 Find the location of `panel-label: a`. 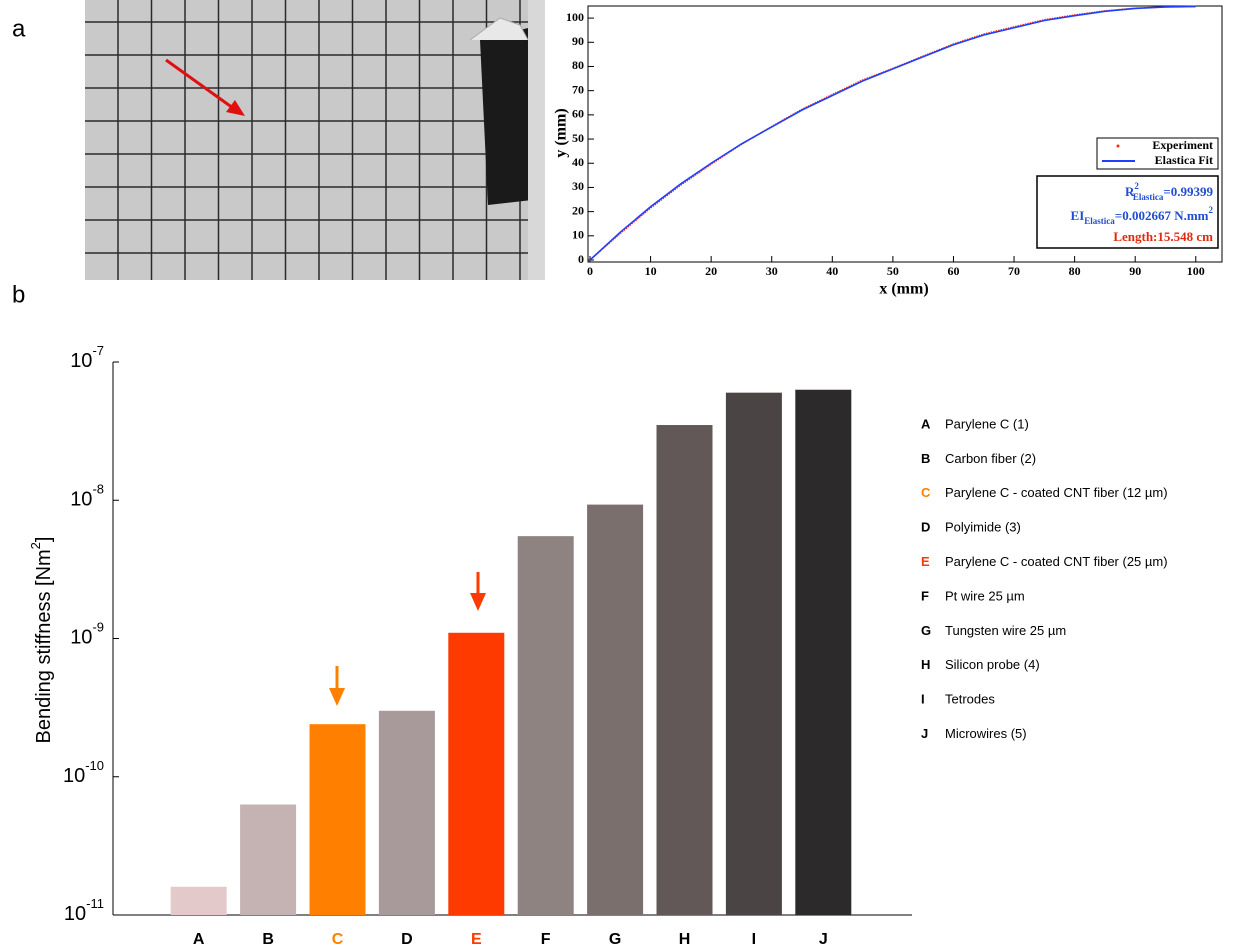

panel-label: a is located at coordinates (19, 28).